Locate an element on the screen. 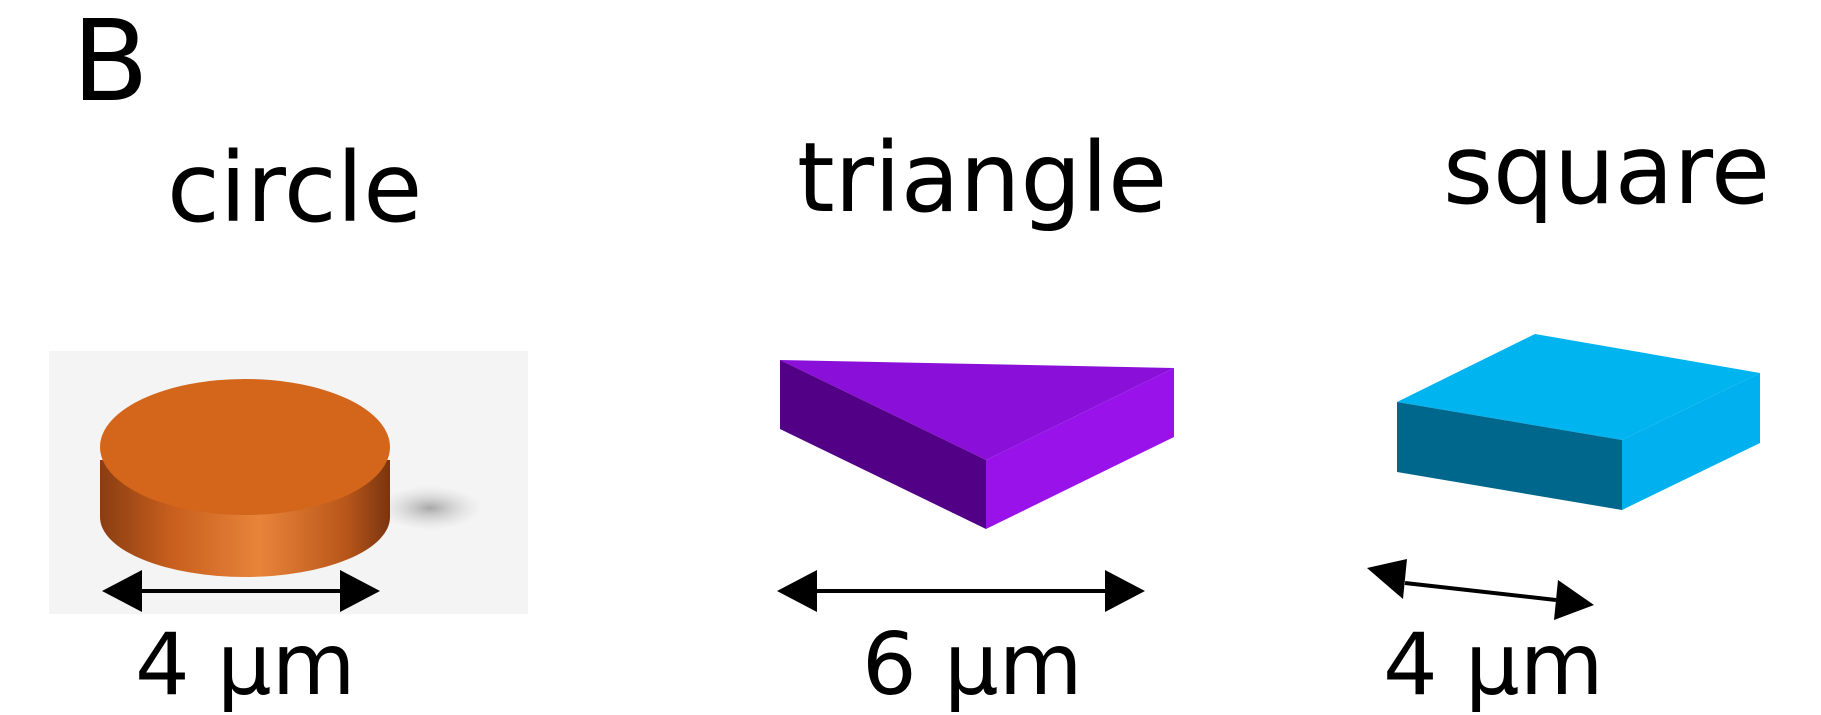 The image size is (1821, 715). shape-label-circle: circle is located at coordinates (295, 188).